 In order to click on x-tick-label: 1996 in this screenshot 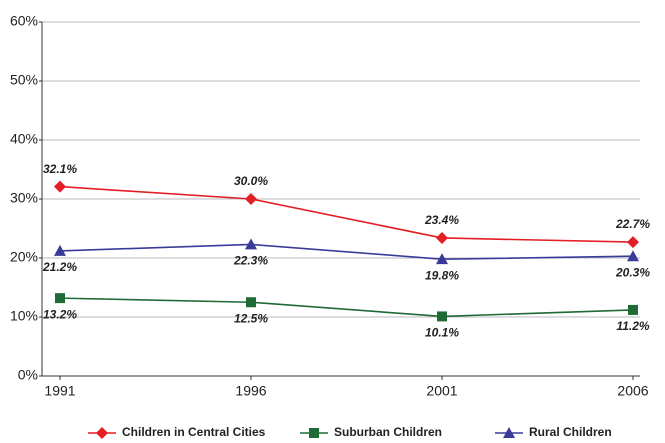, I will do `click(250, 391)`.